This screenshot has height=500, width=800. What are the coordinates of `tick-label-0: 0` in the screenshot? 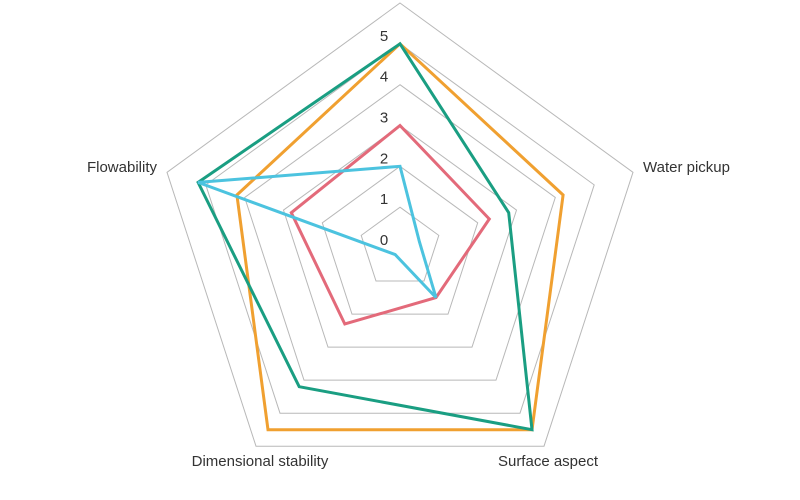 It's located at (384, 240).